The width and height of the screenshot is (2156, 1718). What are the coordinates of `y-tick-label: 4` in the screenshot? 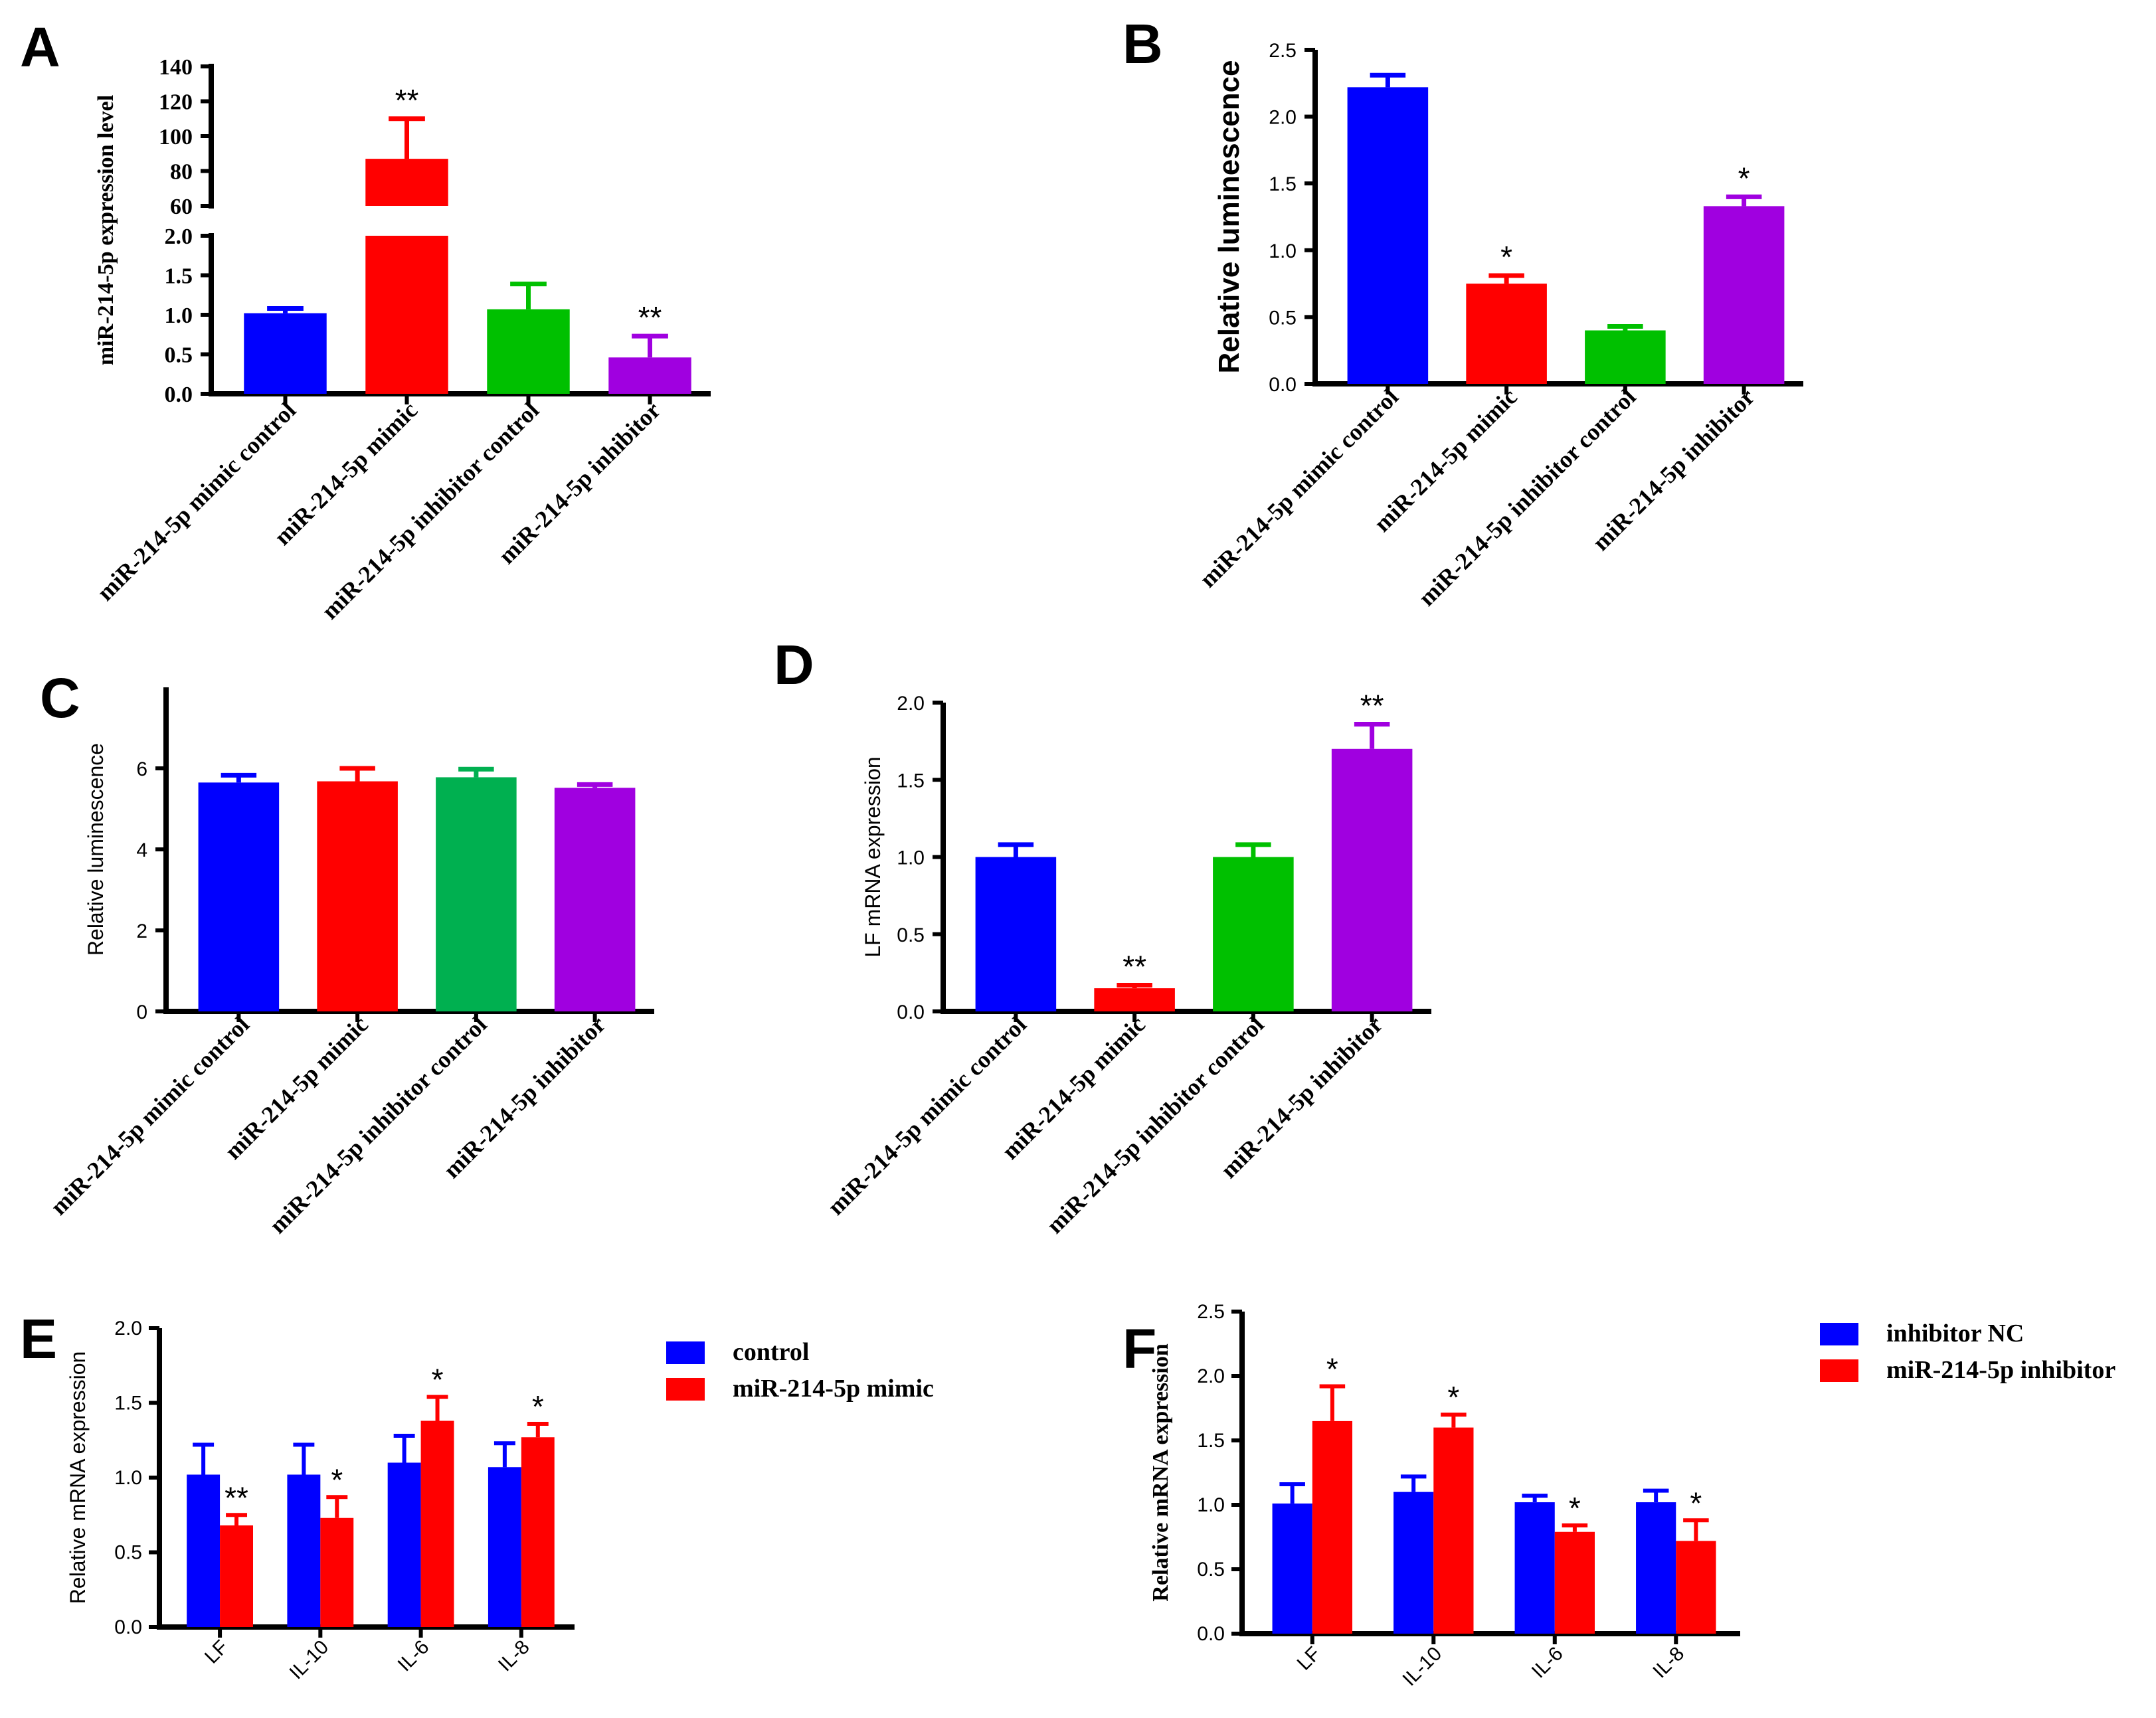 It's located at (141, 850).